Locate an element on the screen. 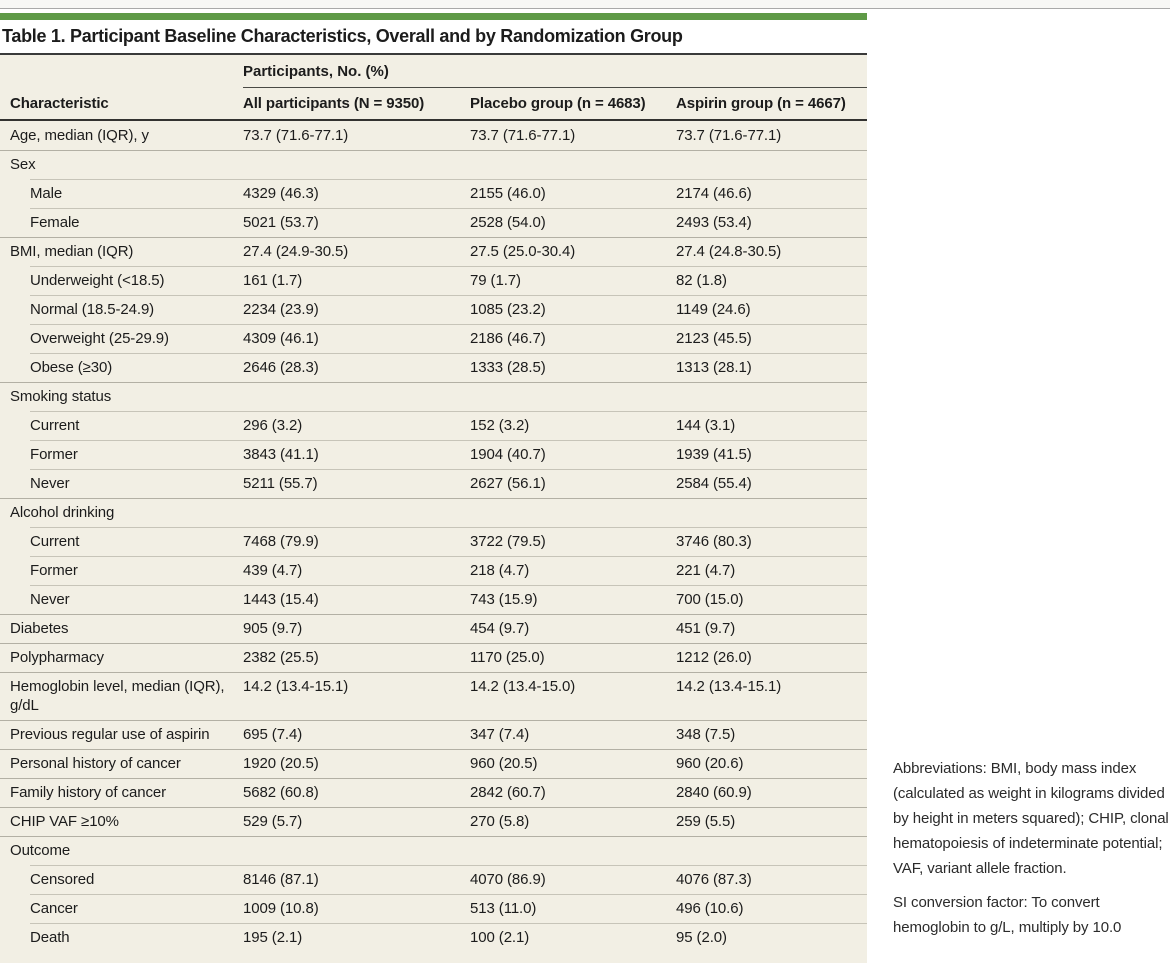 This screenshot has height=963, width=1170. row-value: 1920 (20.5) is located at coordinates (281, 763).